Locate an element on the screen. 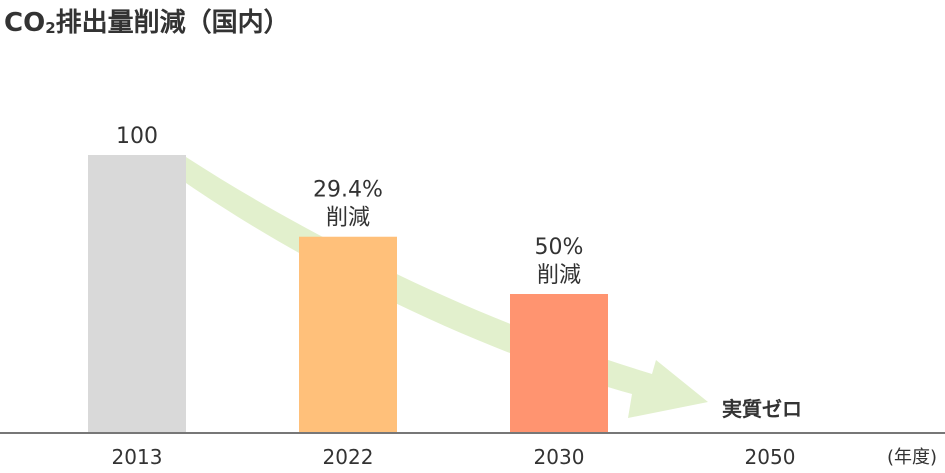 Image resolution: width=945 pixels, height=473 pixels. x-tick-label-2050: 2050 is located at coordinates (770, 457).